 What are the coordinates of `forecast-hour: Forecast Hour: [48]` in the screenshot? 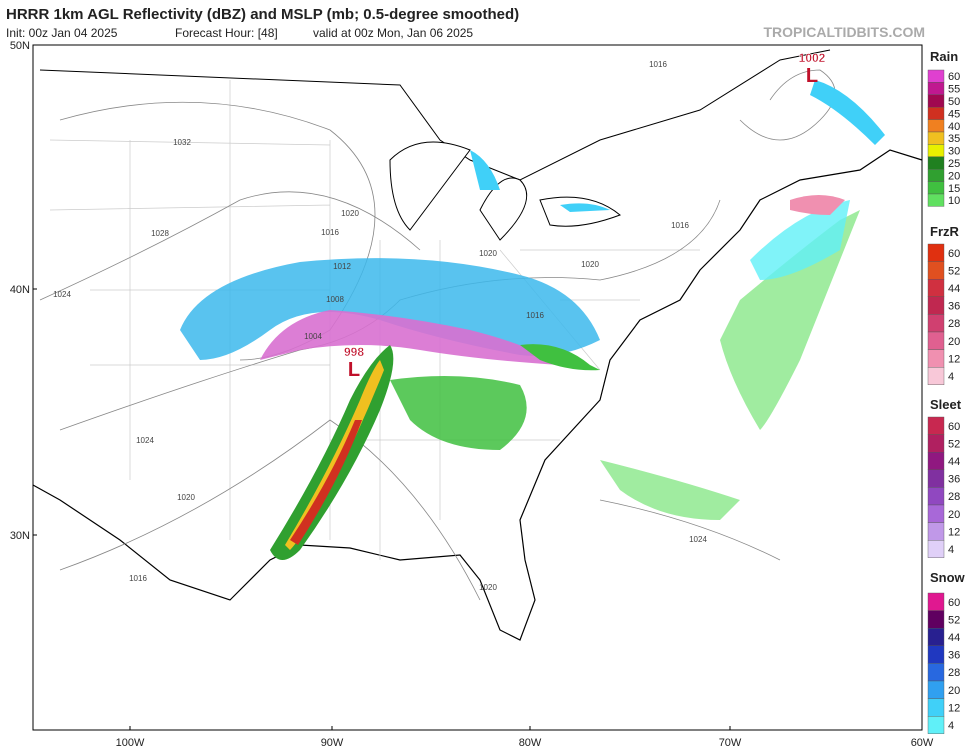 It's located at (226, 33).